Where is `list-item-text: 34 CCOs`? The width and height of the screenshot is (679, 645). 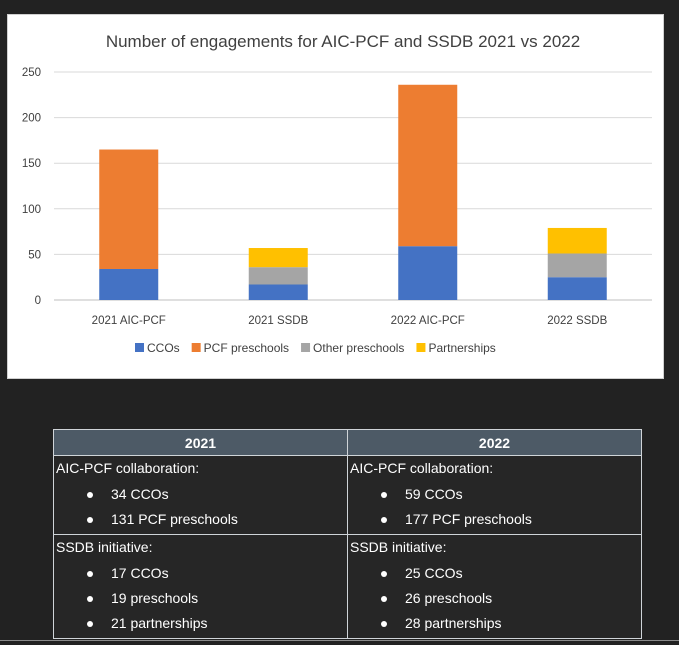
list-item-text: 34 CCOs is located at coordinates (140, 494).